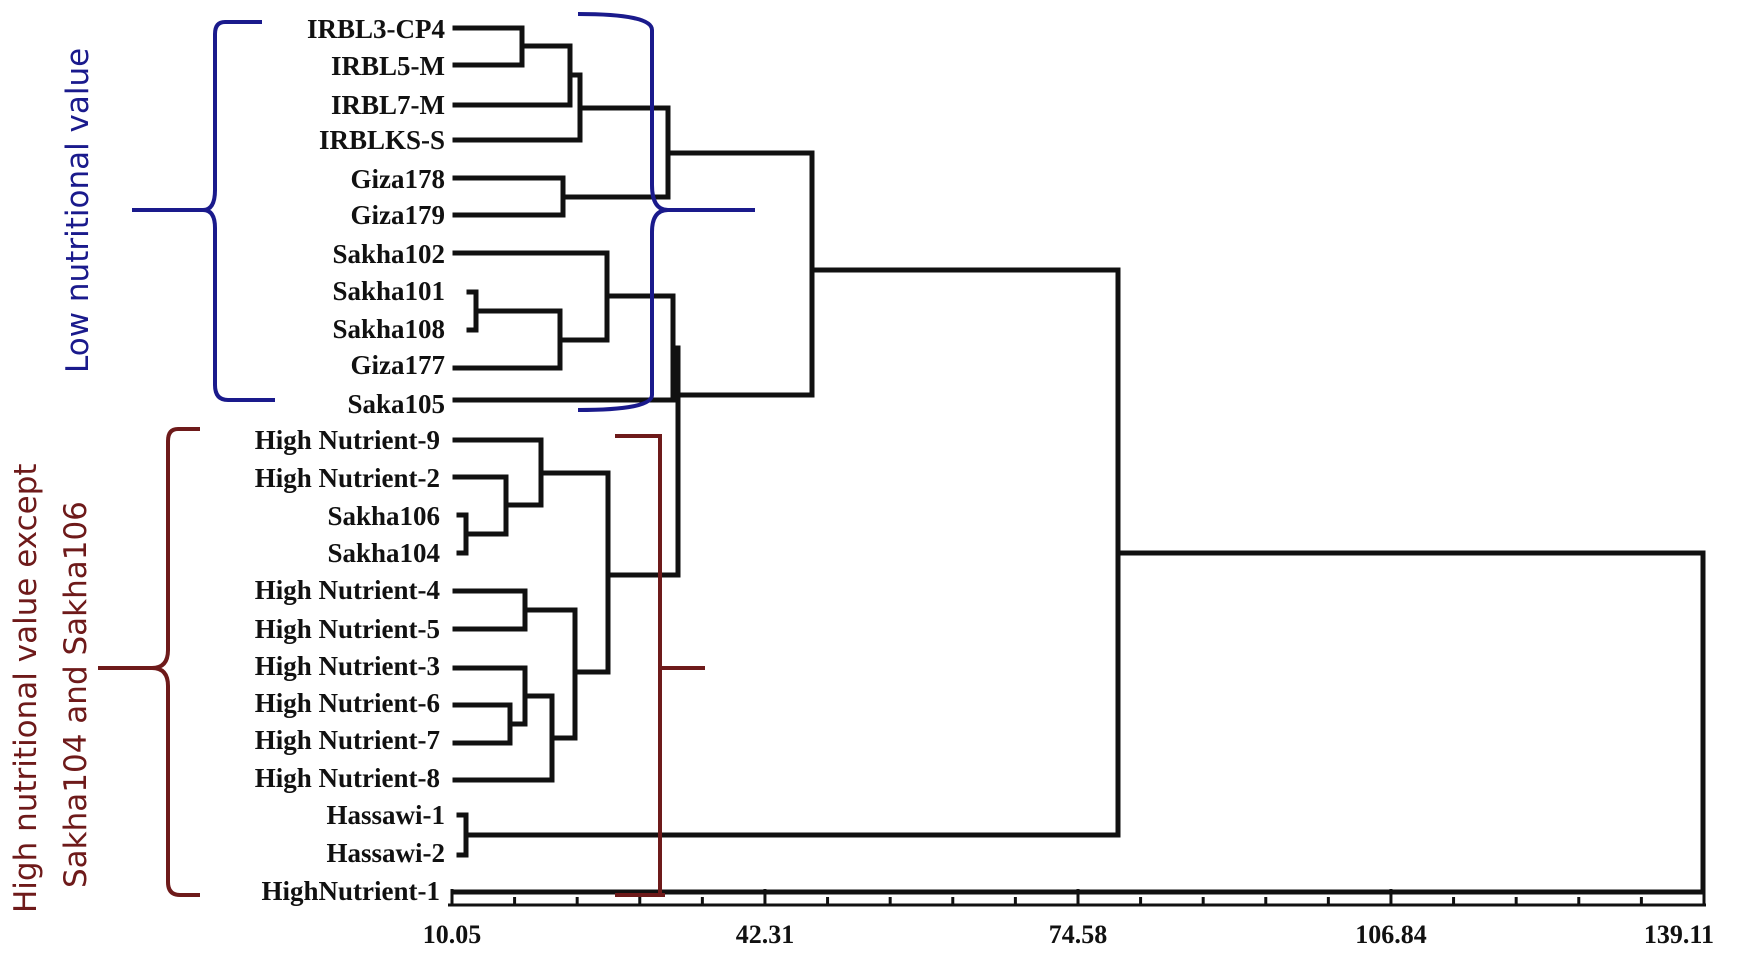 The height and width of the screenshot is (956, 1755). I want to click on leaf-label: IRBL3-CP4, so click(376, 29).